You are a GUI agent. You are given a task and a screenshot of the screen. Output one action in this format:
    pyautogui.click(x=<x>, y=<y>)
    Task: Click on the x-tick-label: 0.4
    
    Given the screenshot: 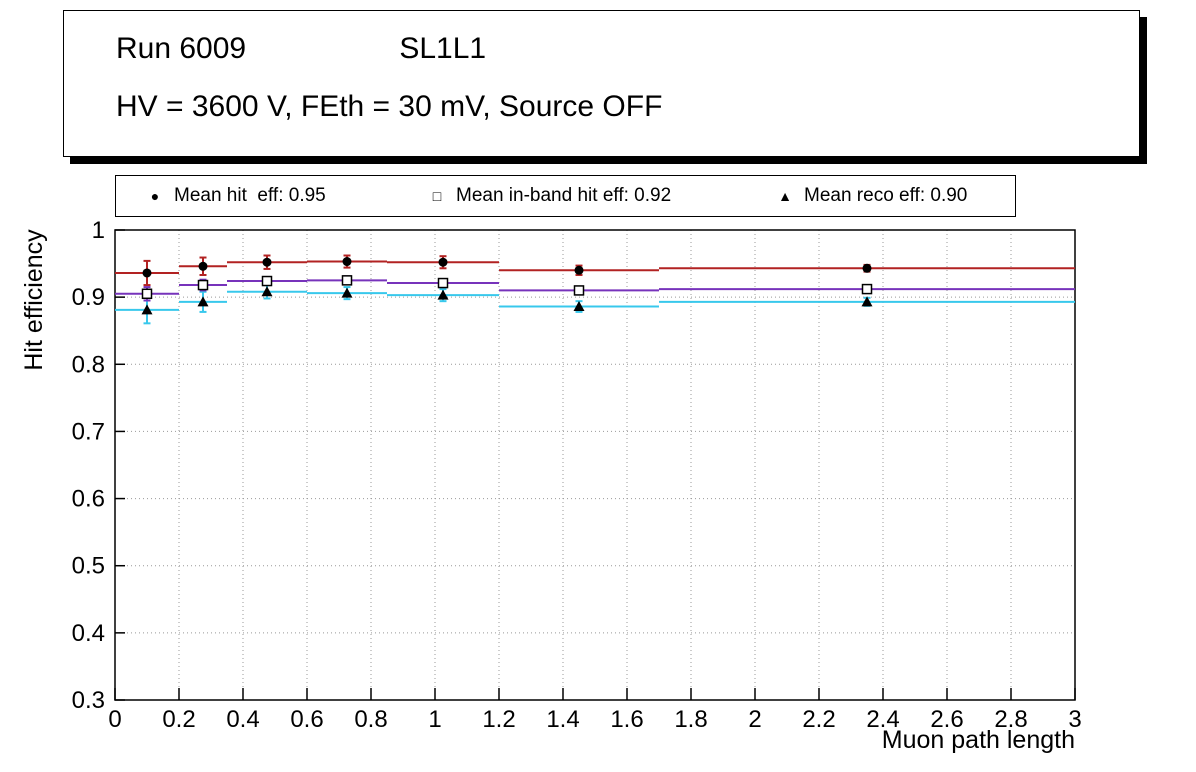 What is the action you would take?
    pyautogui.click(x=242, y=719)
    